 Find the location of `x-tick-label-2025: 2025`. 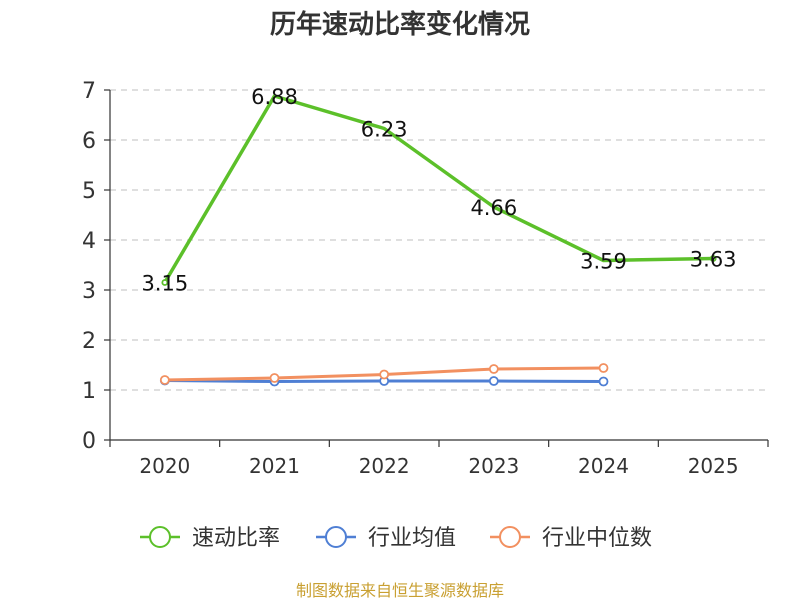

x-tick-label-2025: 2025 is located at coordinates (713, 466).